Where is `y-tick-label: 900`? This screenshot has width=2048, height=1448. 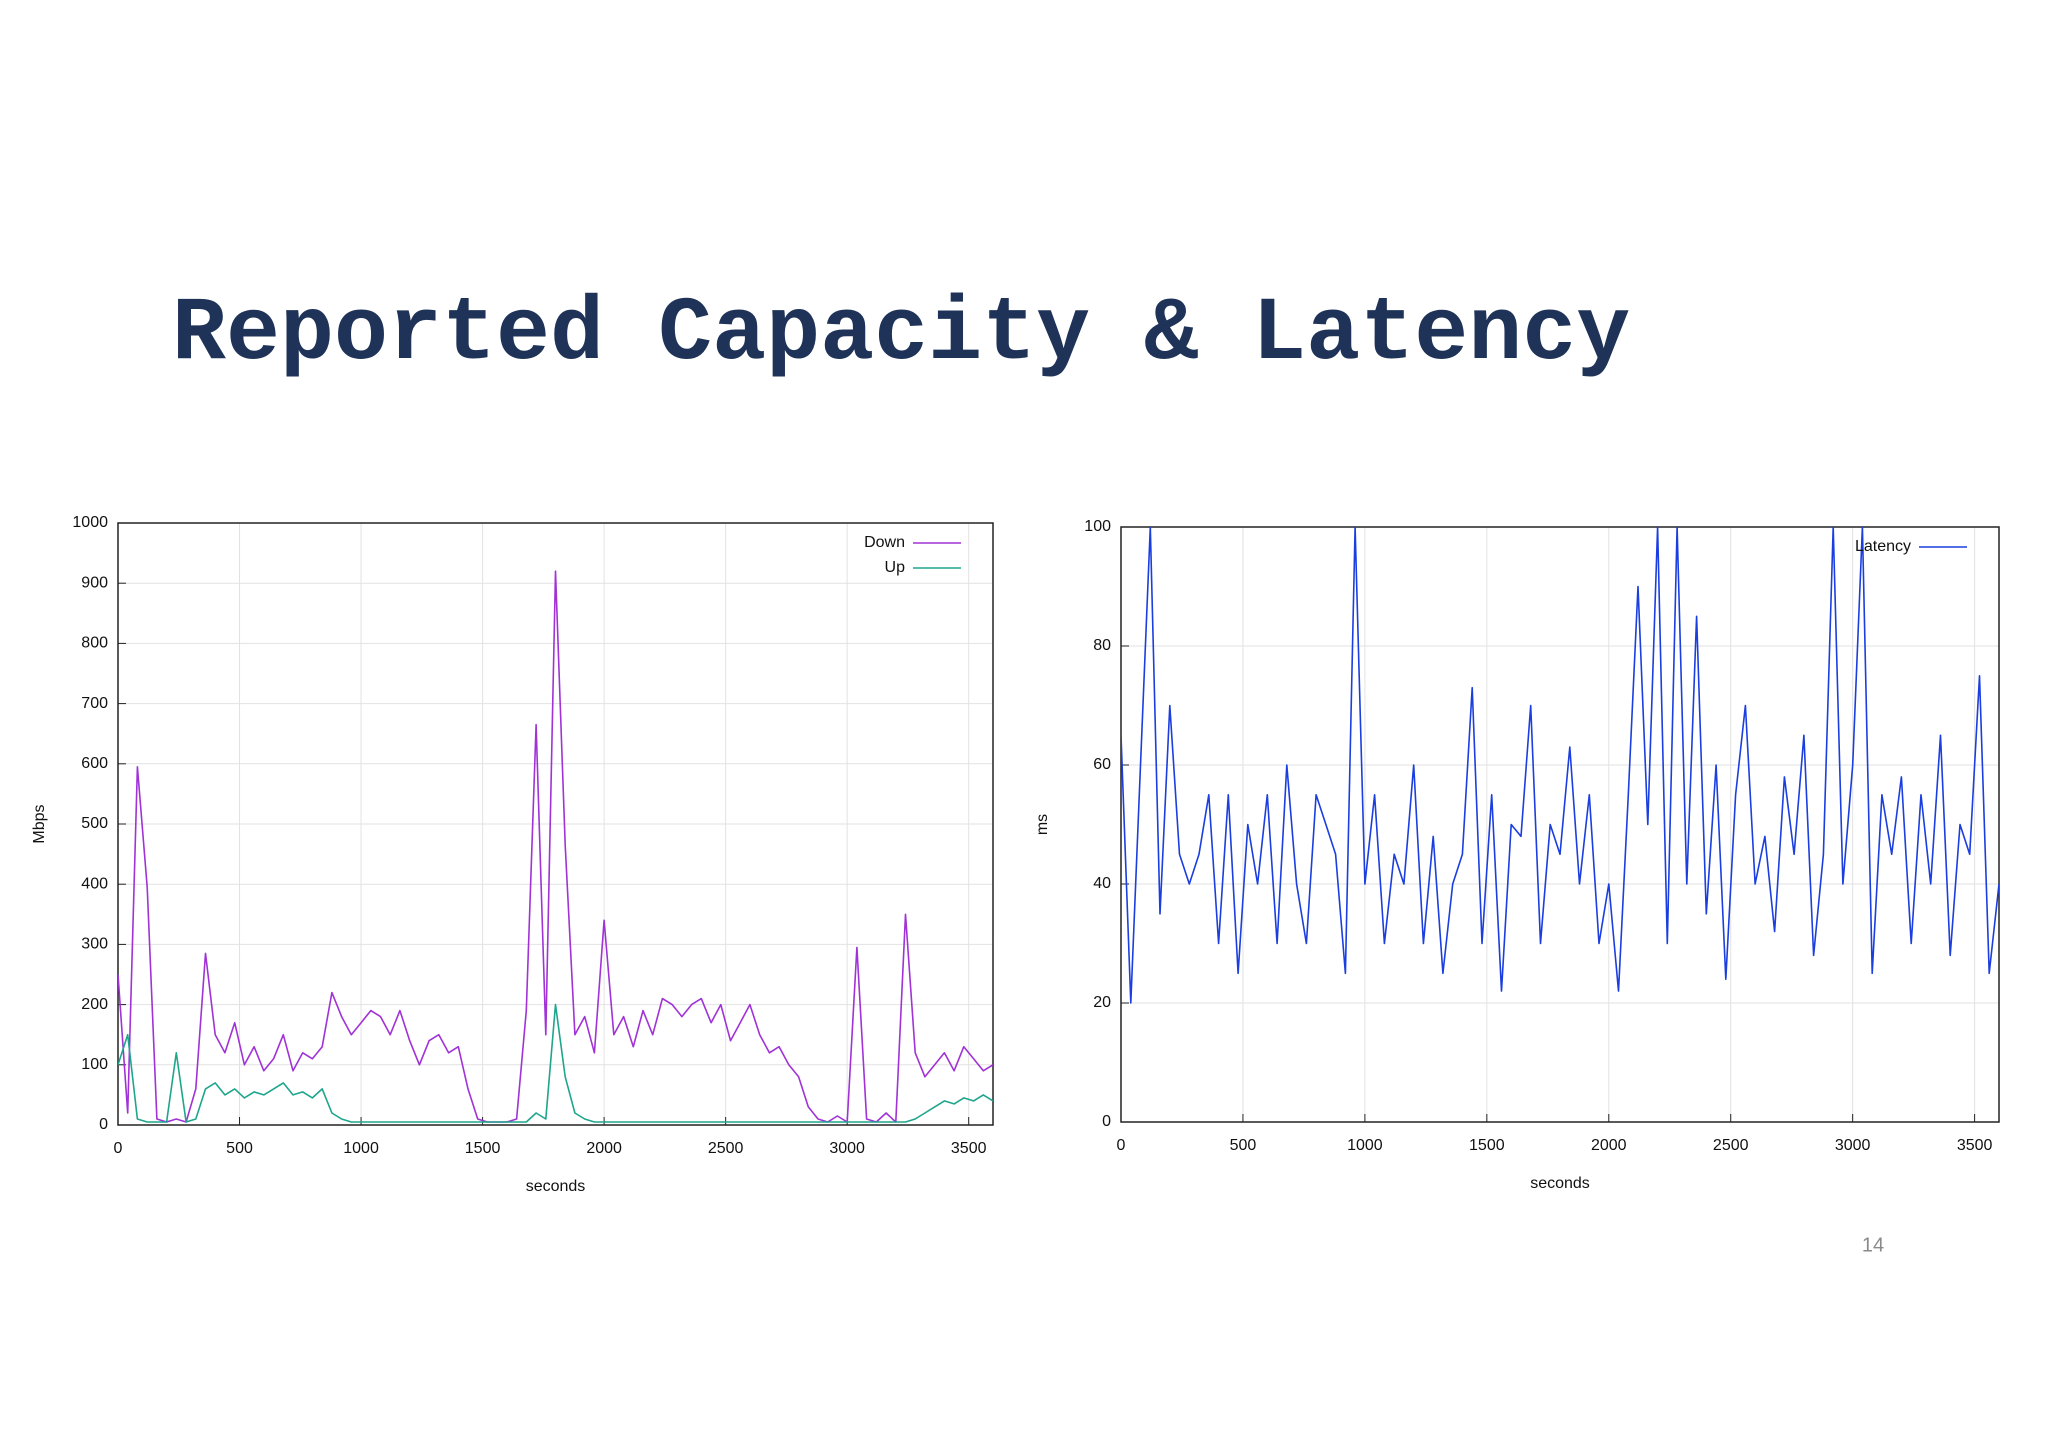
y-tick-label: 900 is located at coordinates (94, 582).